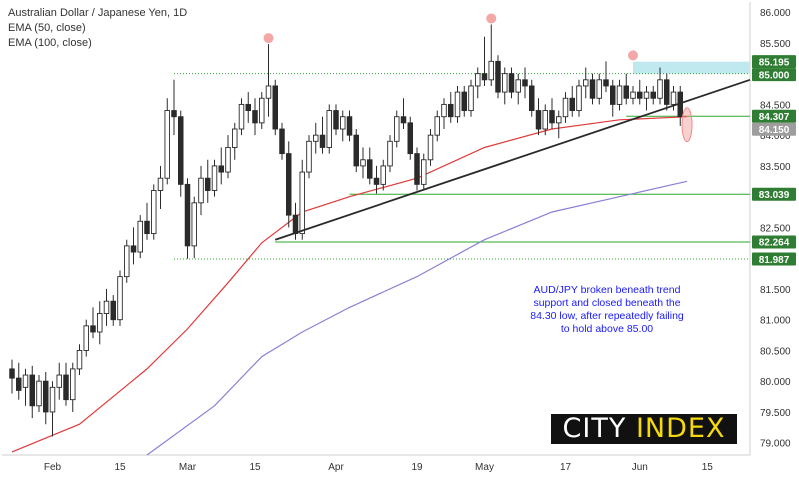 The image size is (799, 483). I want to click on x-tick-label: Jun, so click(640, 467).